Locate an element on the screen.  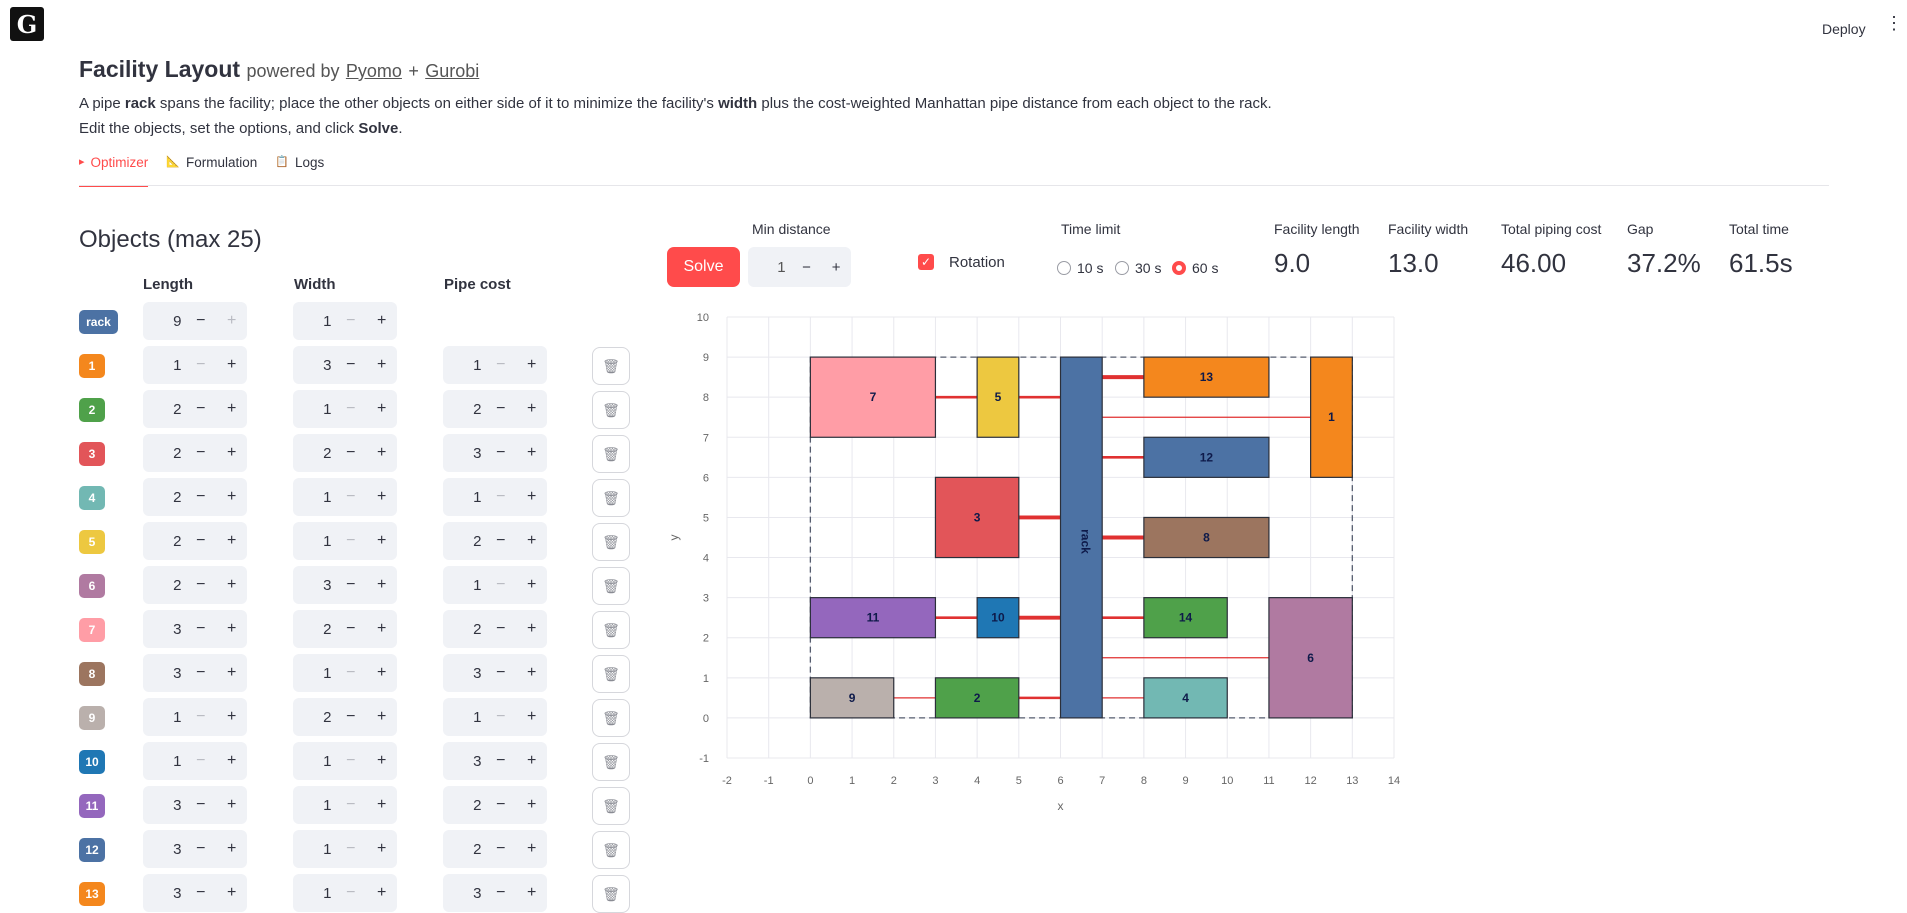
length-stepper: 9− + is located at coordinates (195, 321).